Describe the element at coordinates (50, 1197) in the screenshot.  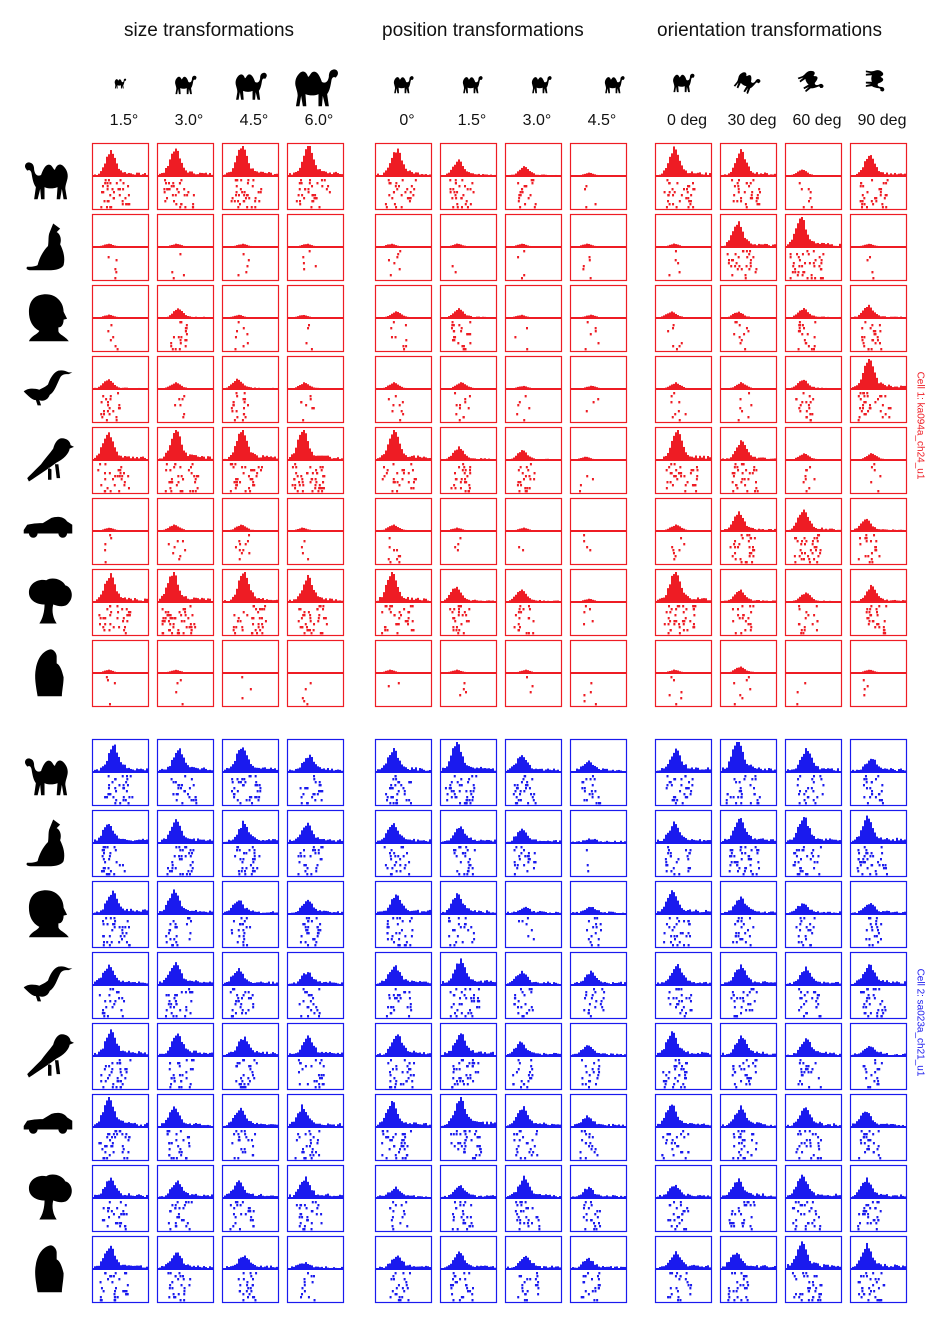
I see `tree-icon` at that location.